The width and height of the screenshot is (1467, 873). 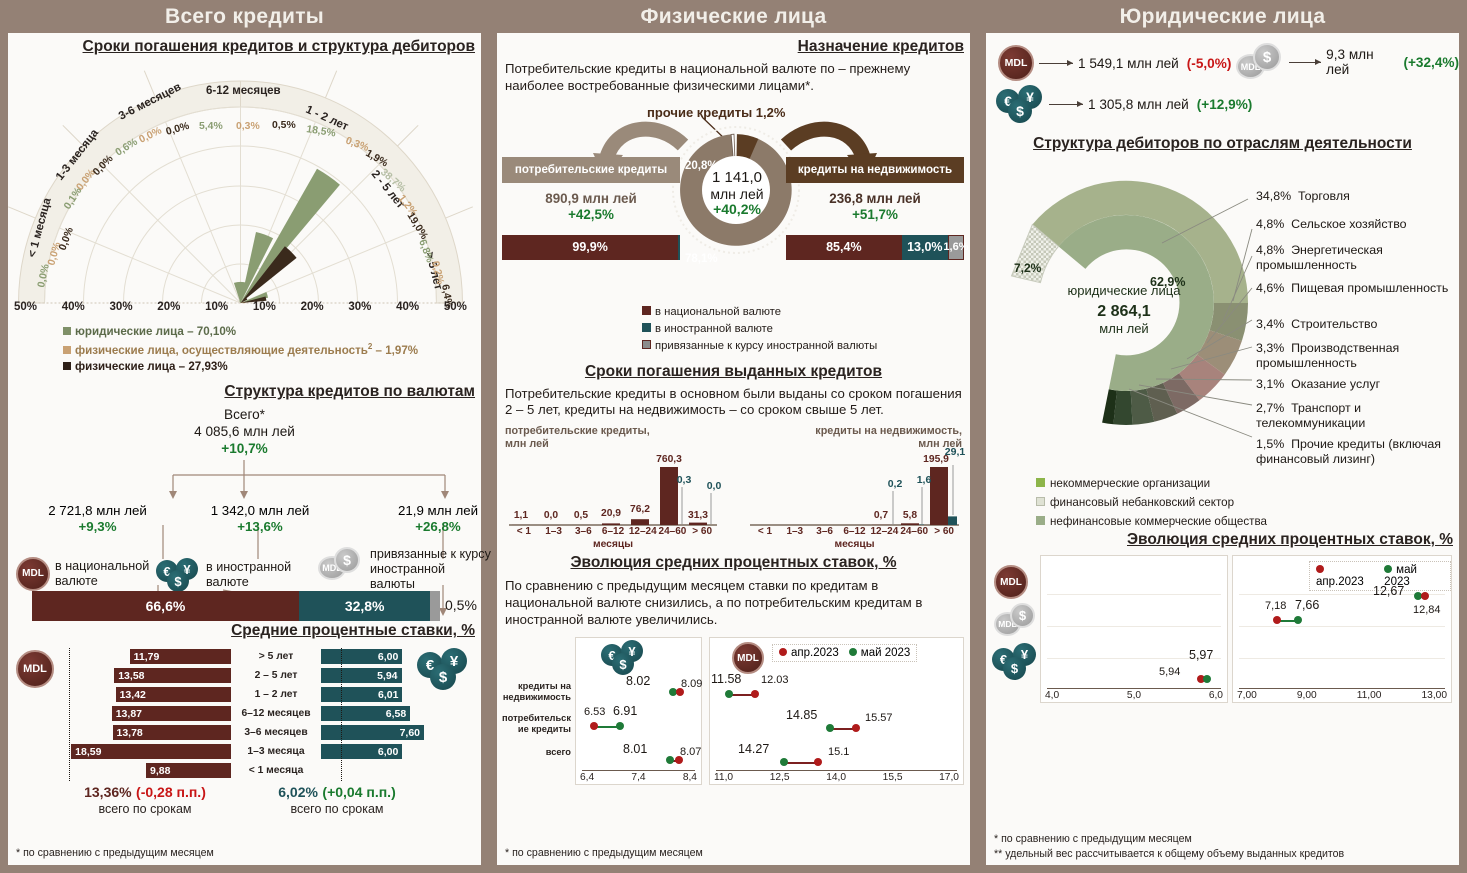 What do you see at coordinates (839, 752) in the screenshot?
I see `dp-value-apr: 15.1` at bounding box center [839, 752].